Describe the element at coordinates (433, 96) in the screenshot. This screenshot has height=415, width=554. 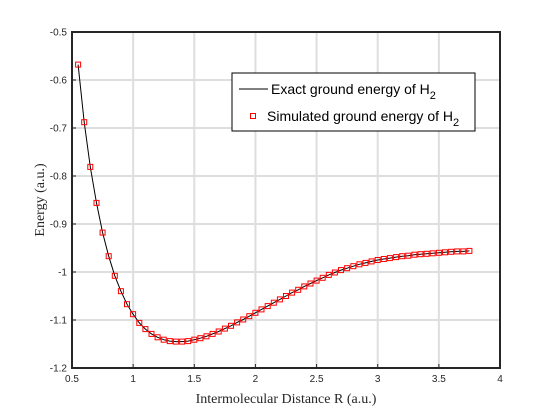
I see `legend-exact-subscript: 2` at that location.